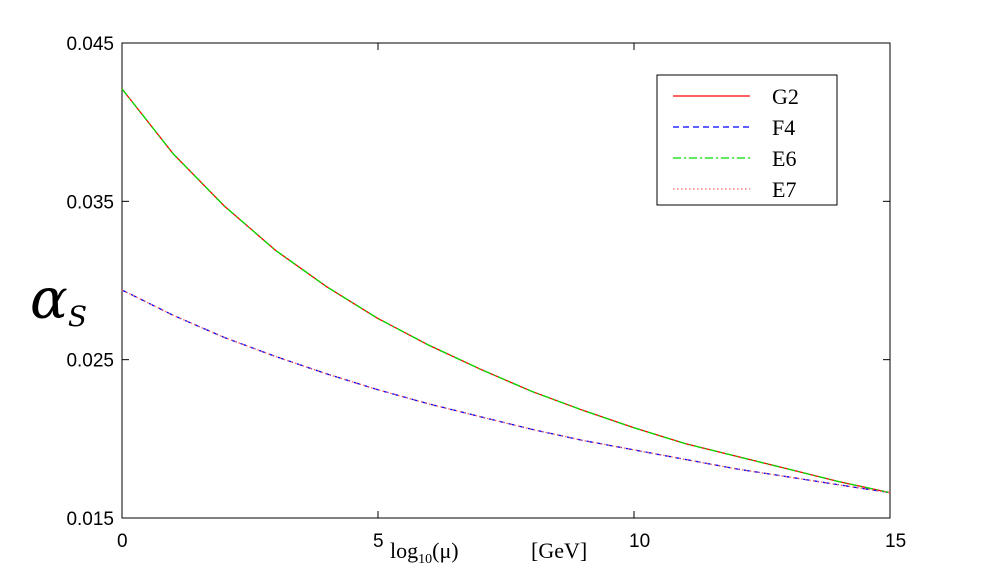 The height and width of the screenshot is (580, 986). Describe the element at coordinates (639, 541) in the screenshot. I see `x-tick-label: 10` at that location.